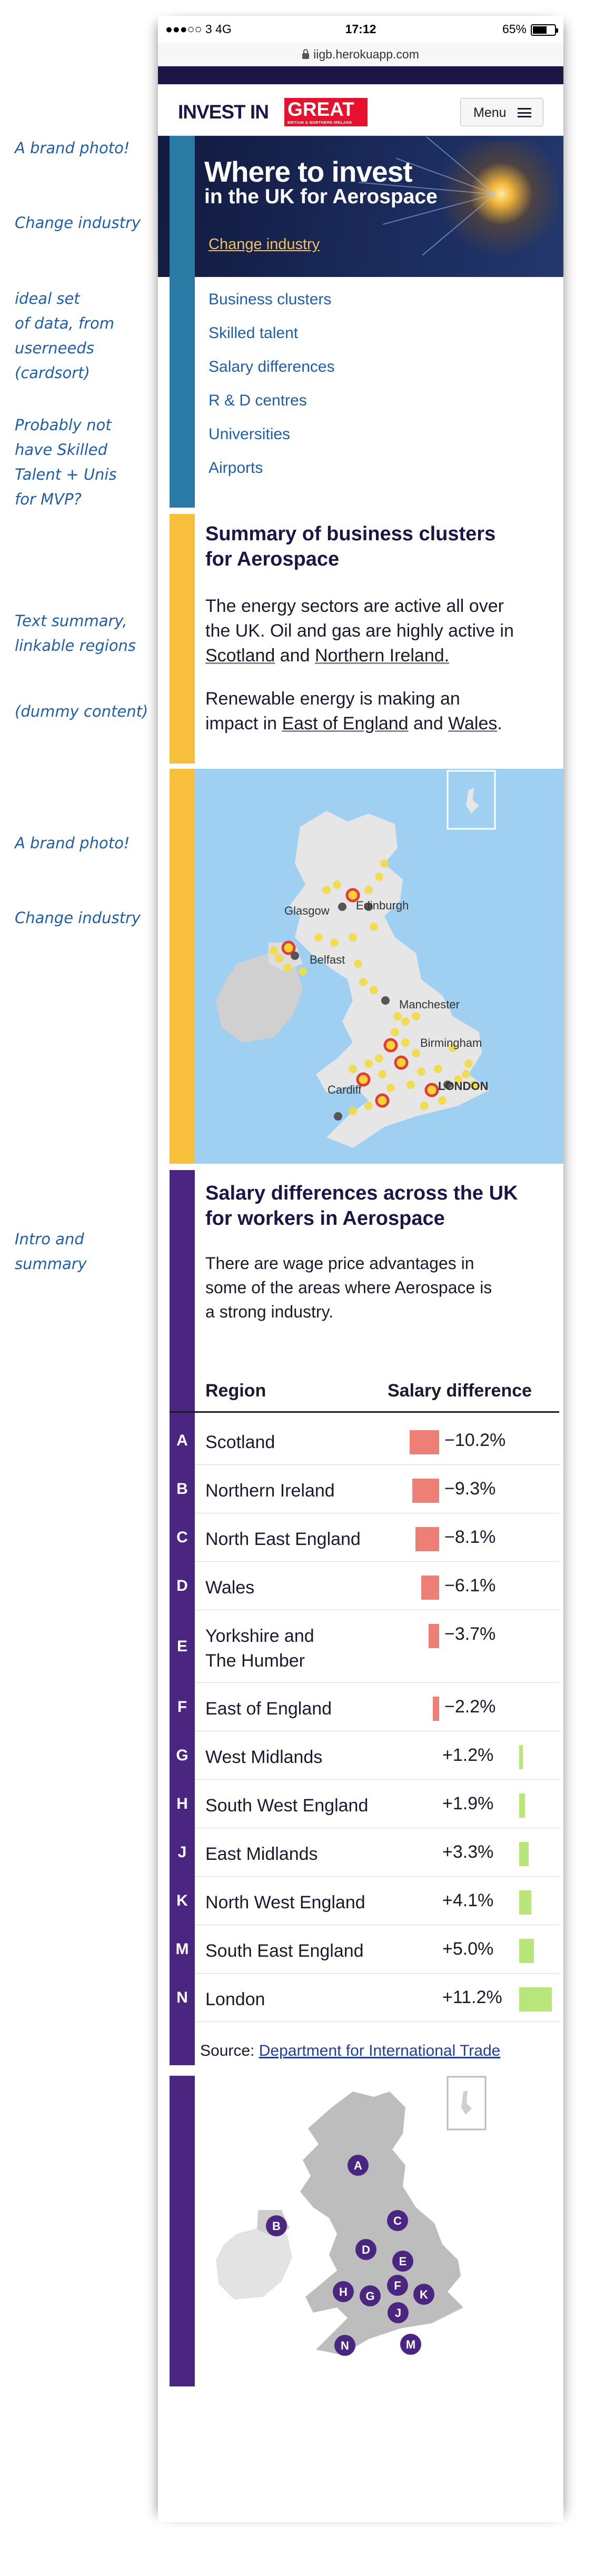  Describe the element at coordinates (236, 468) in the screenshot. I see `nav-airports: Airports` at that location.